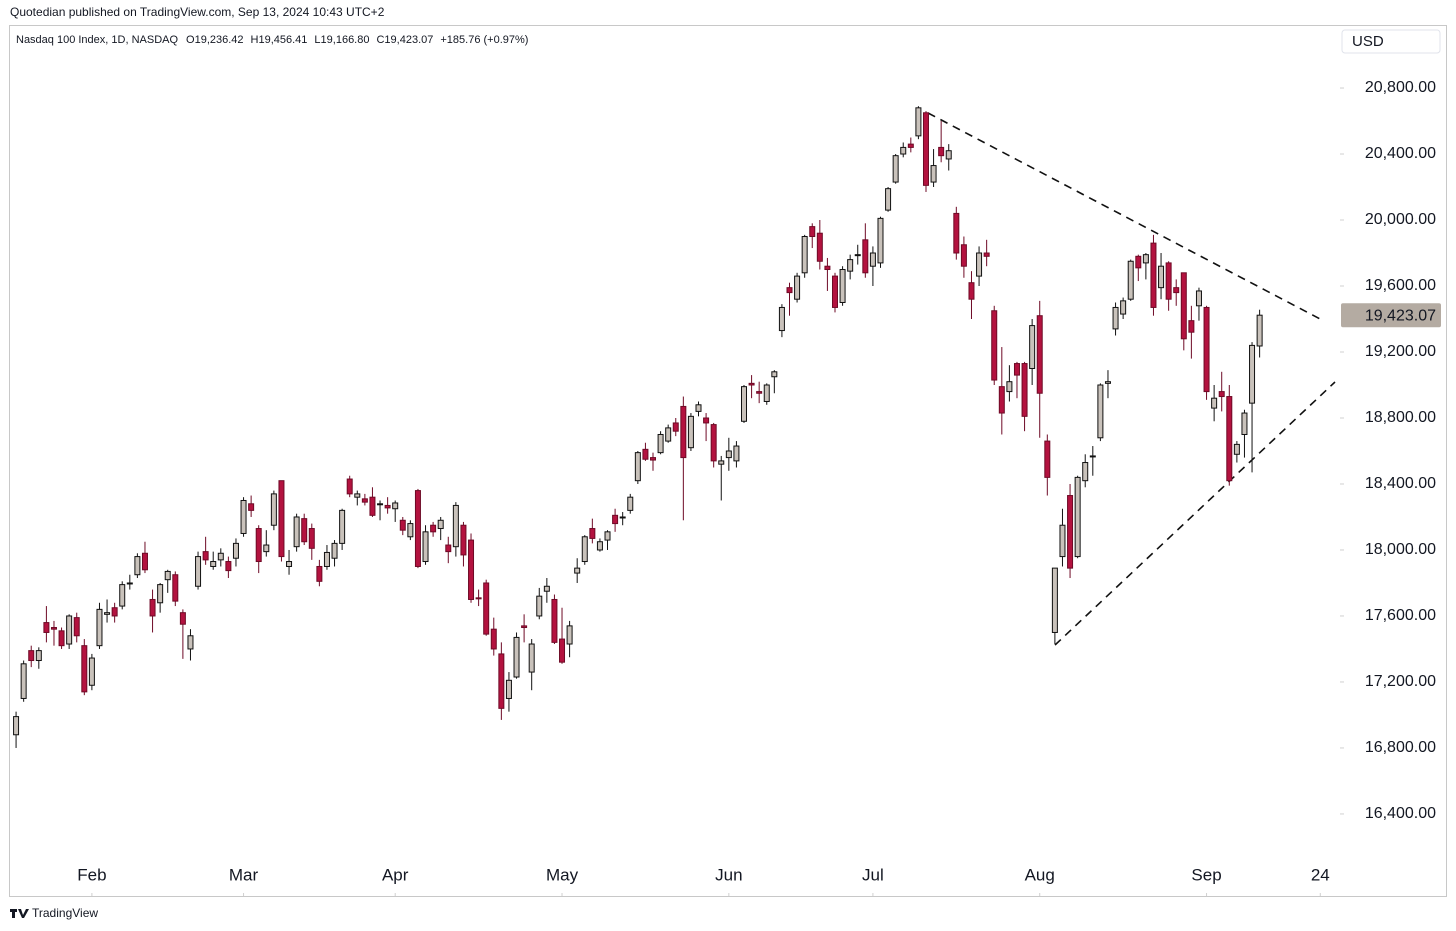  What do you see at coordinates (97, 40) in the screenshot?
I see `symbol-title: Nasdaq 100 Index, 1D, NASDAQ` at bounding box center [97, 40].